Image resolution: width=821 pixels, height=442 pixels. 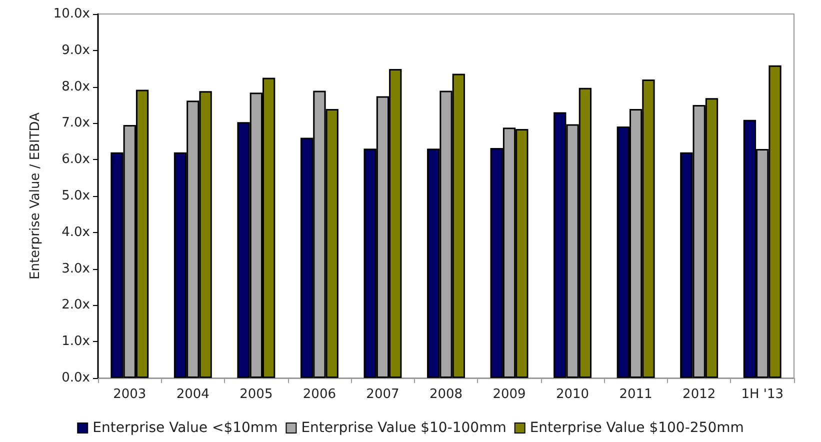 I want to click on x-tick-label: 2004, so click(x=193, y=394).